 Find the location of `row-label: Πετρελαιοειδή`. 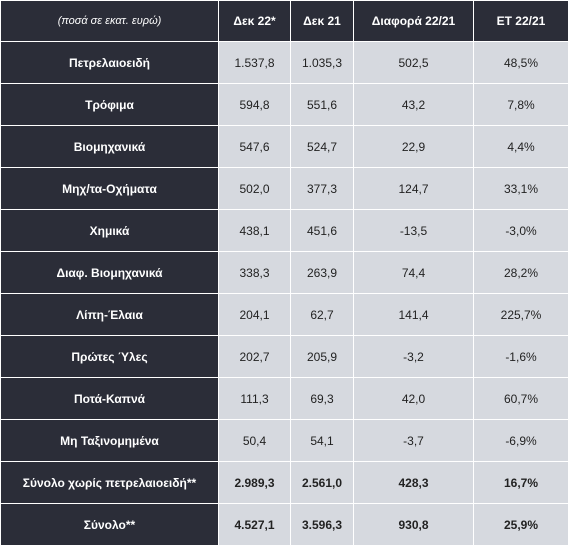

row-label: Πετρελαιοειδή is located at coordinates (109, 62).